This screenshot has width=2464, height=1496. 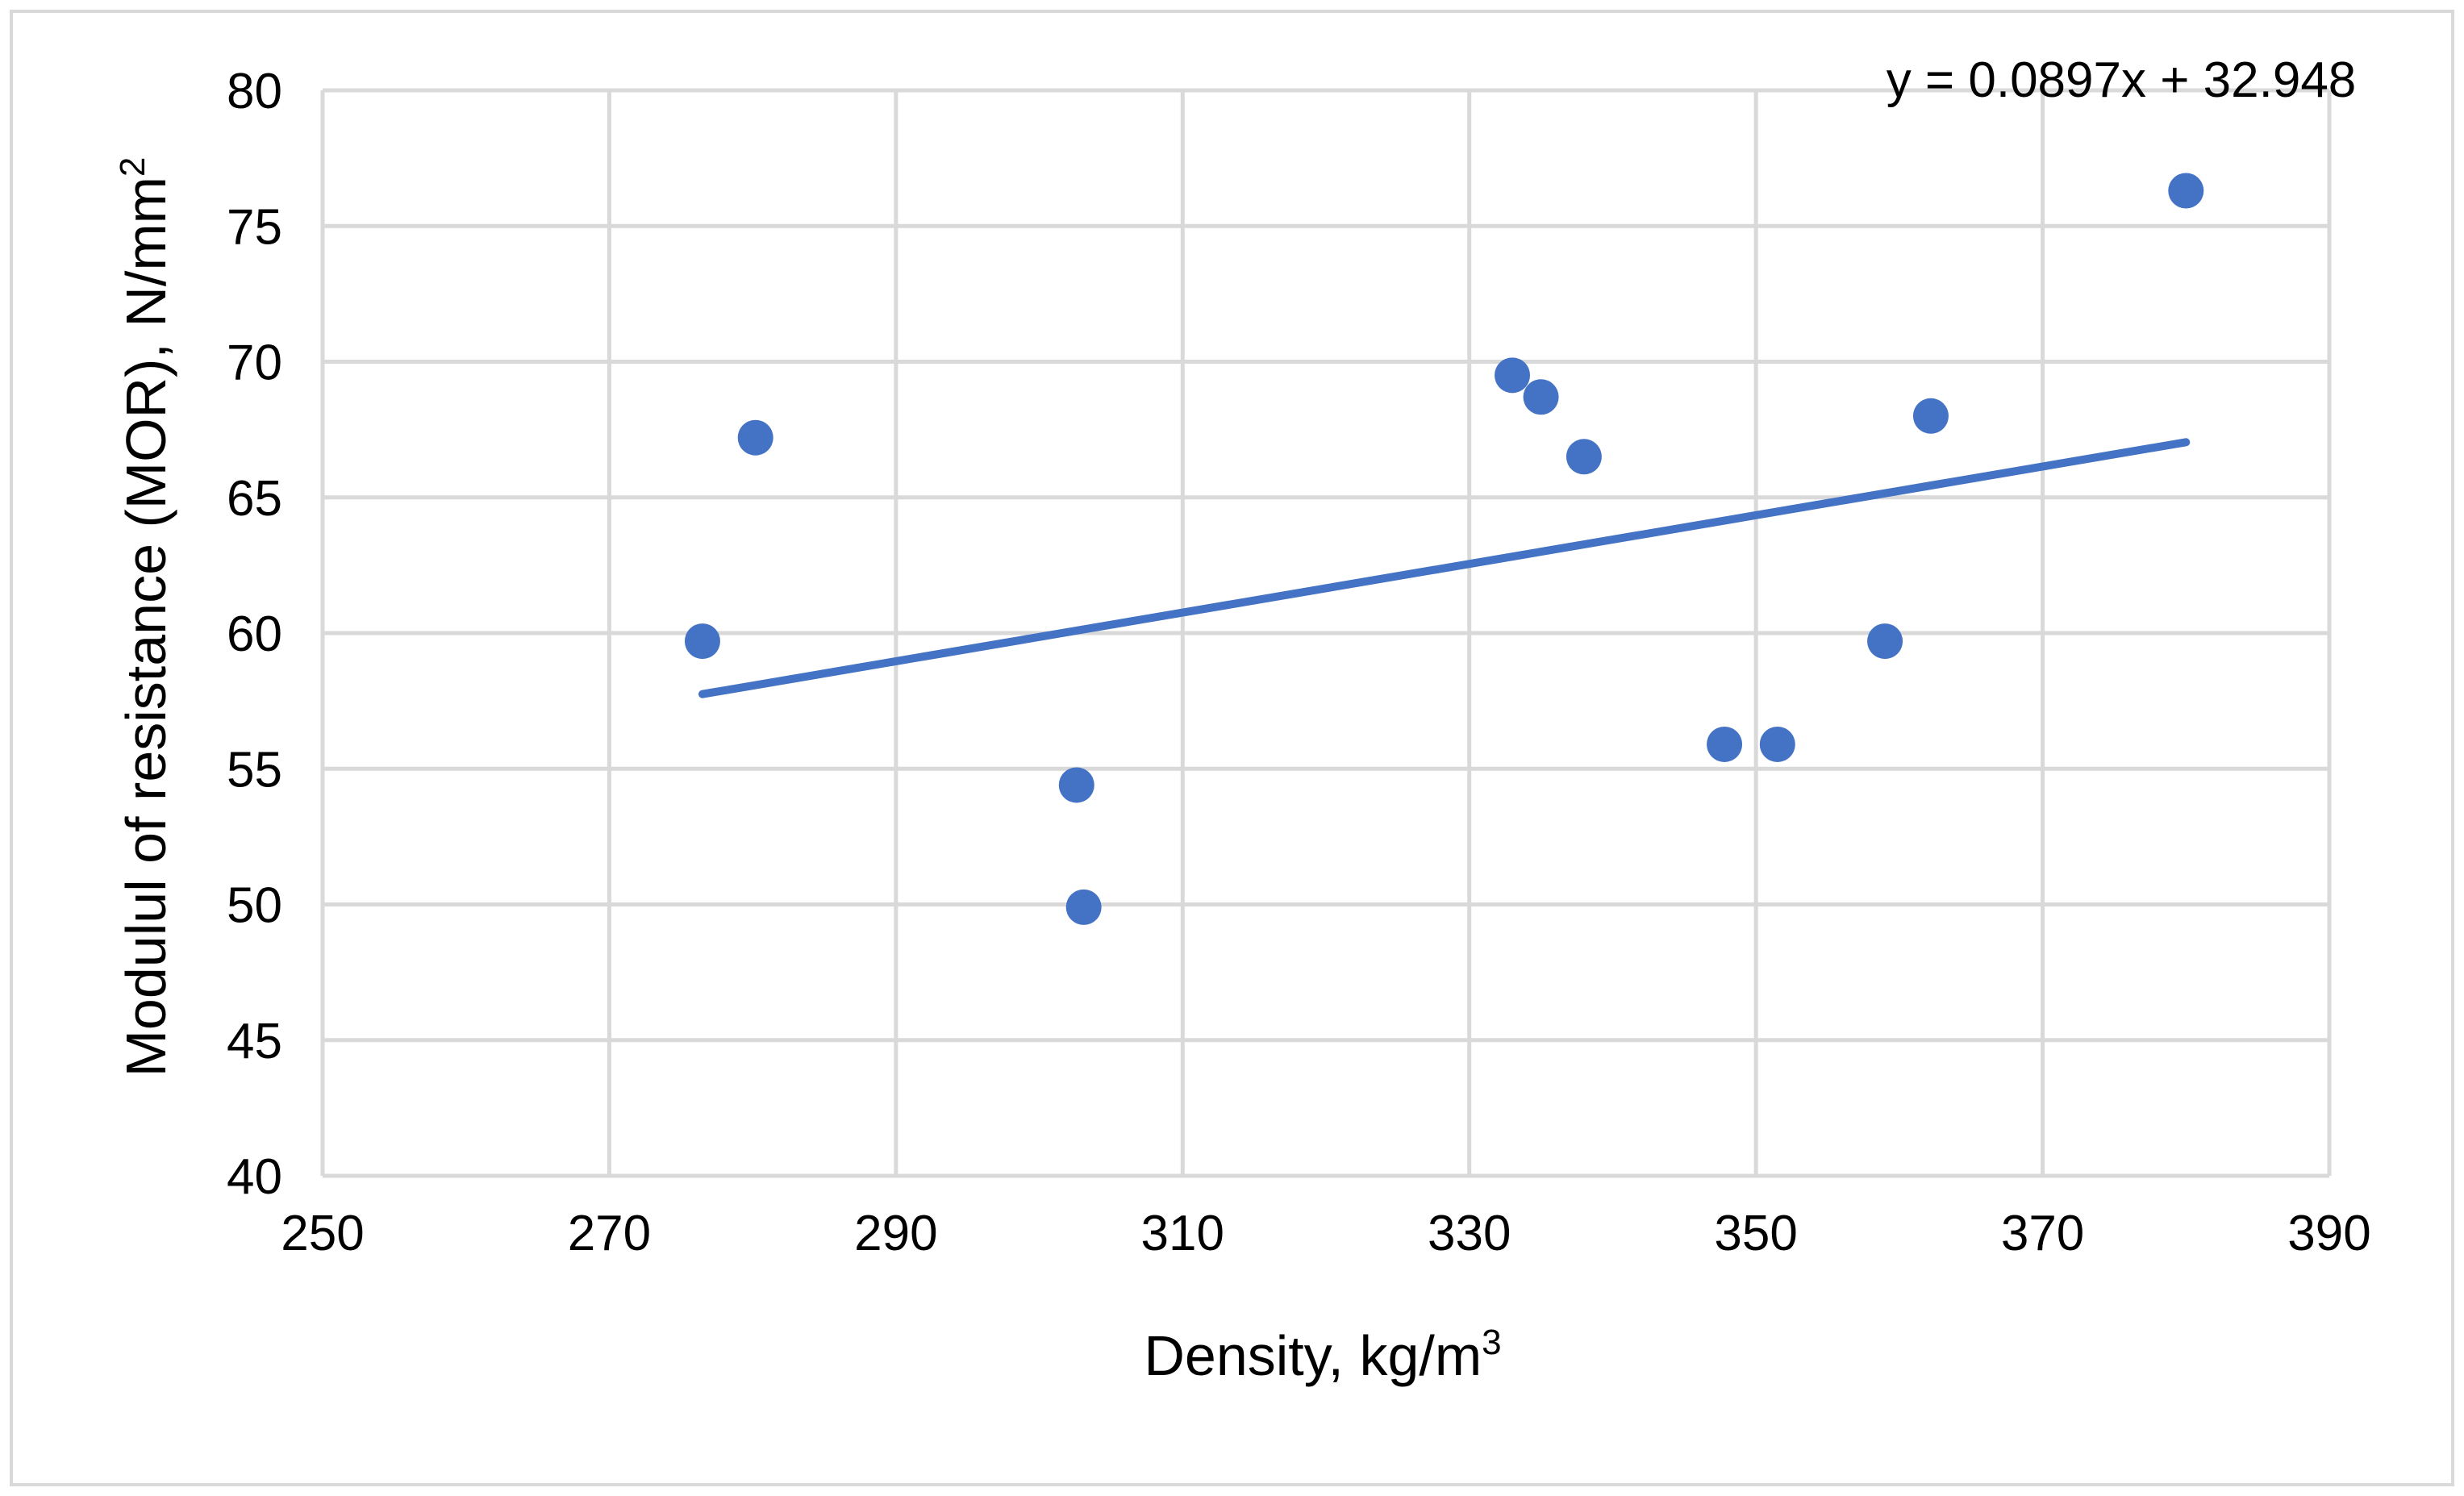 What do you see at coordinates (254, 1177) in the screenshot?
I see `y-tick-label: 40` at bounding box center [254, 1177].